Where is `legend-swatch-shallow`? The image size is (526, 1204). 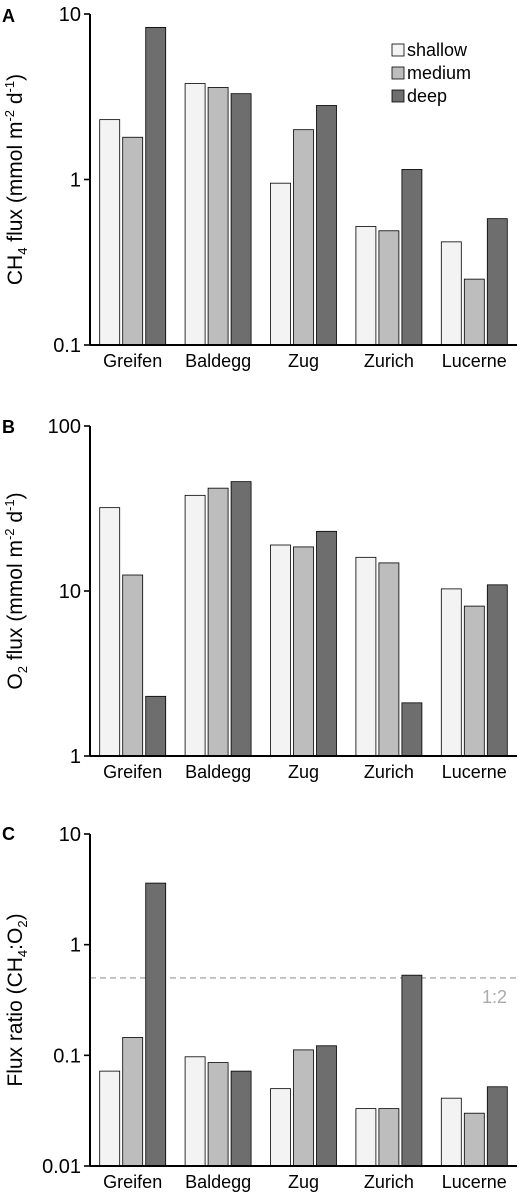 legend-swatch-shallow is located at coordinates (398, 50).